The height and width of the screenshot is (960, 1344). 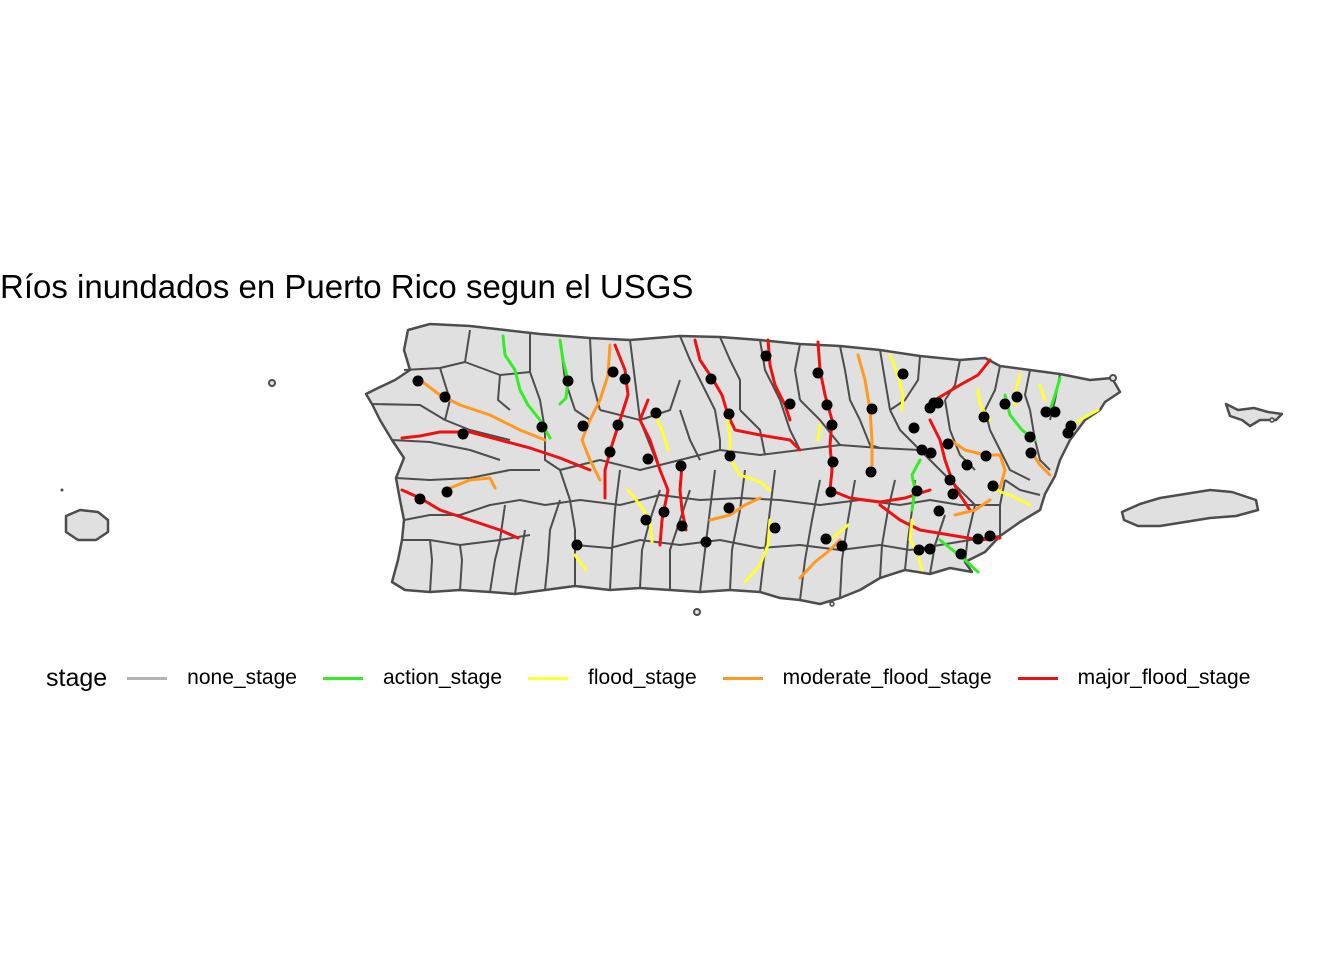 I want to click on legend-item-none_stage: none_stage, so click(x=212, y=678).